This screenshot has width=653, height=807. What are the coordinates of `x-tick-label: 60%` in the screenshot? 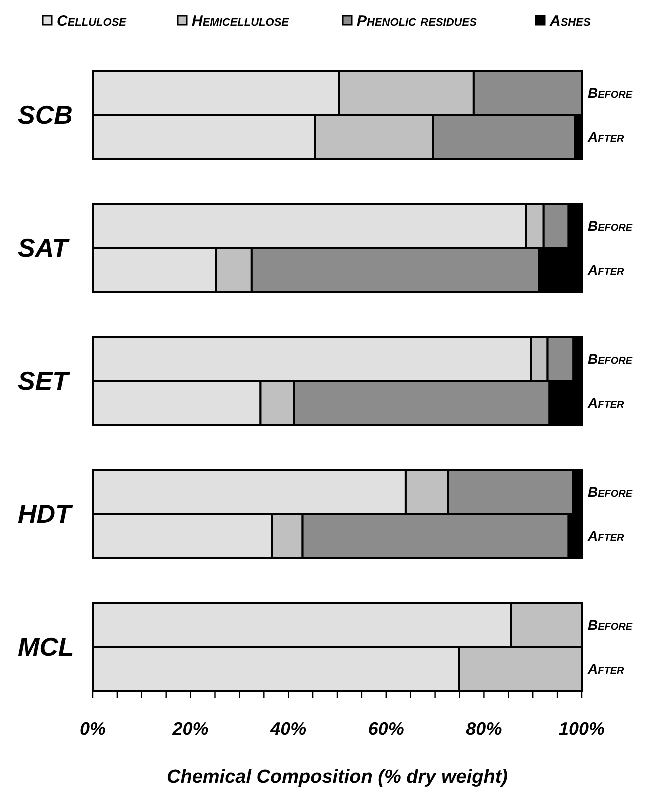 It's located at (386, 729).